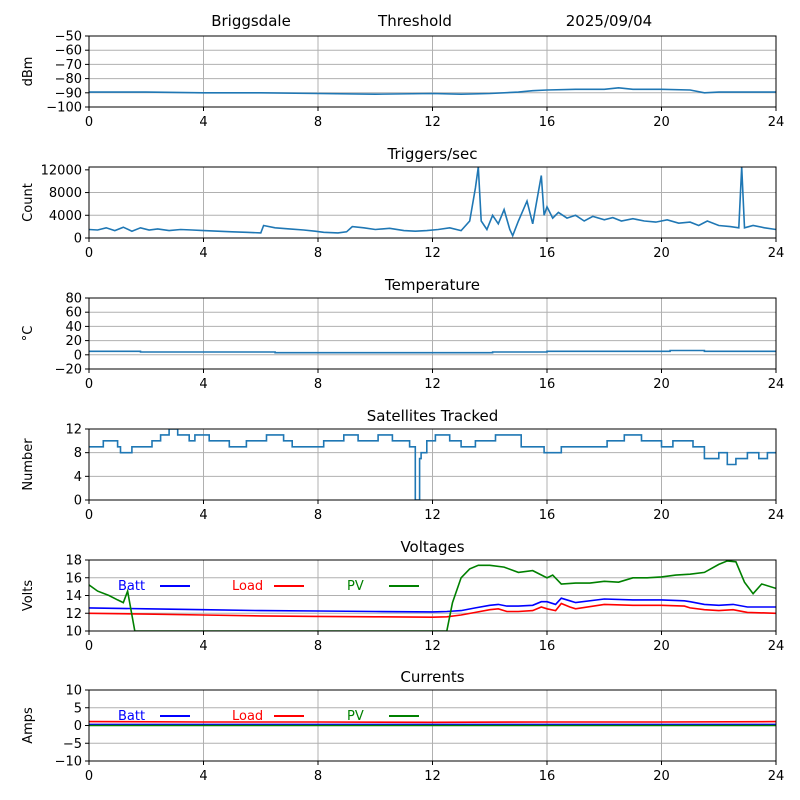 This screenshot has height=800, width=800. Describe the element at coordinates (68, 65) in the screenshot. I see `y-tick-label: −70` at that location.